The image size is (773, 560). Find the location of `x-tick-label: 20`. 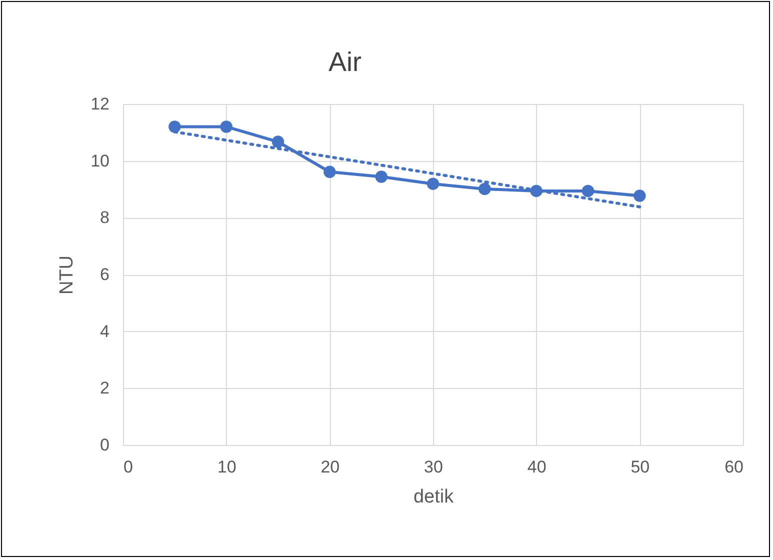

x-tick-label: 20 is located at coordinates (330, 467).